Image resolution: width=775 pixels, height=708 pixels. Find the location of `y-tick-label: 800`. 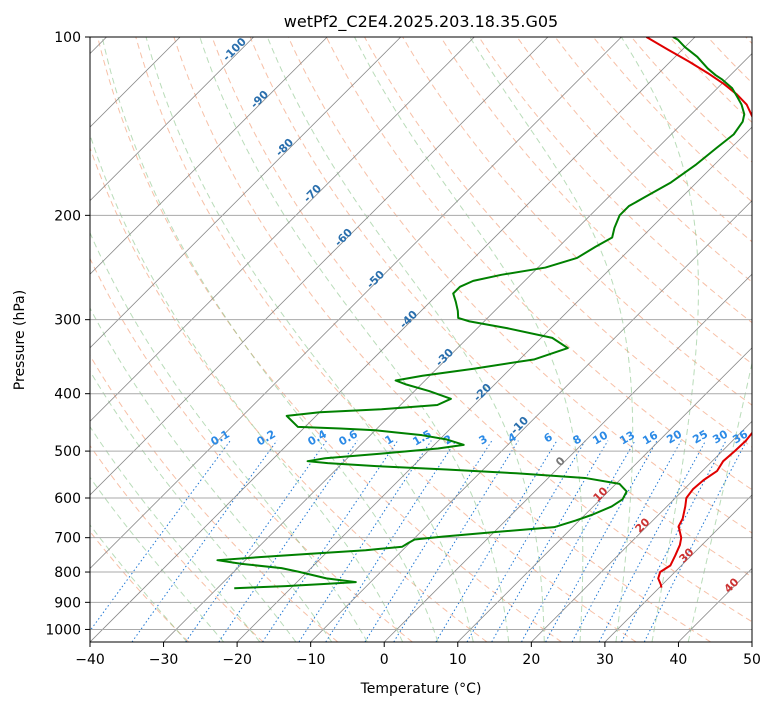

y-tick-label: 800 is located at coordinates (67, 573).